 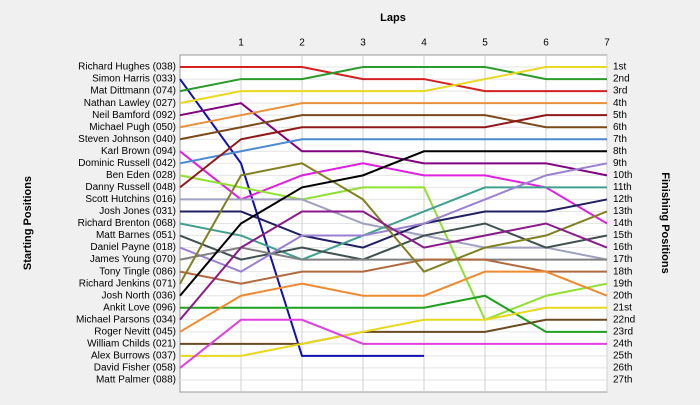 I want to click on y2-tick-label: 7th, so click(x=620, y=139).